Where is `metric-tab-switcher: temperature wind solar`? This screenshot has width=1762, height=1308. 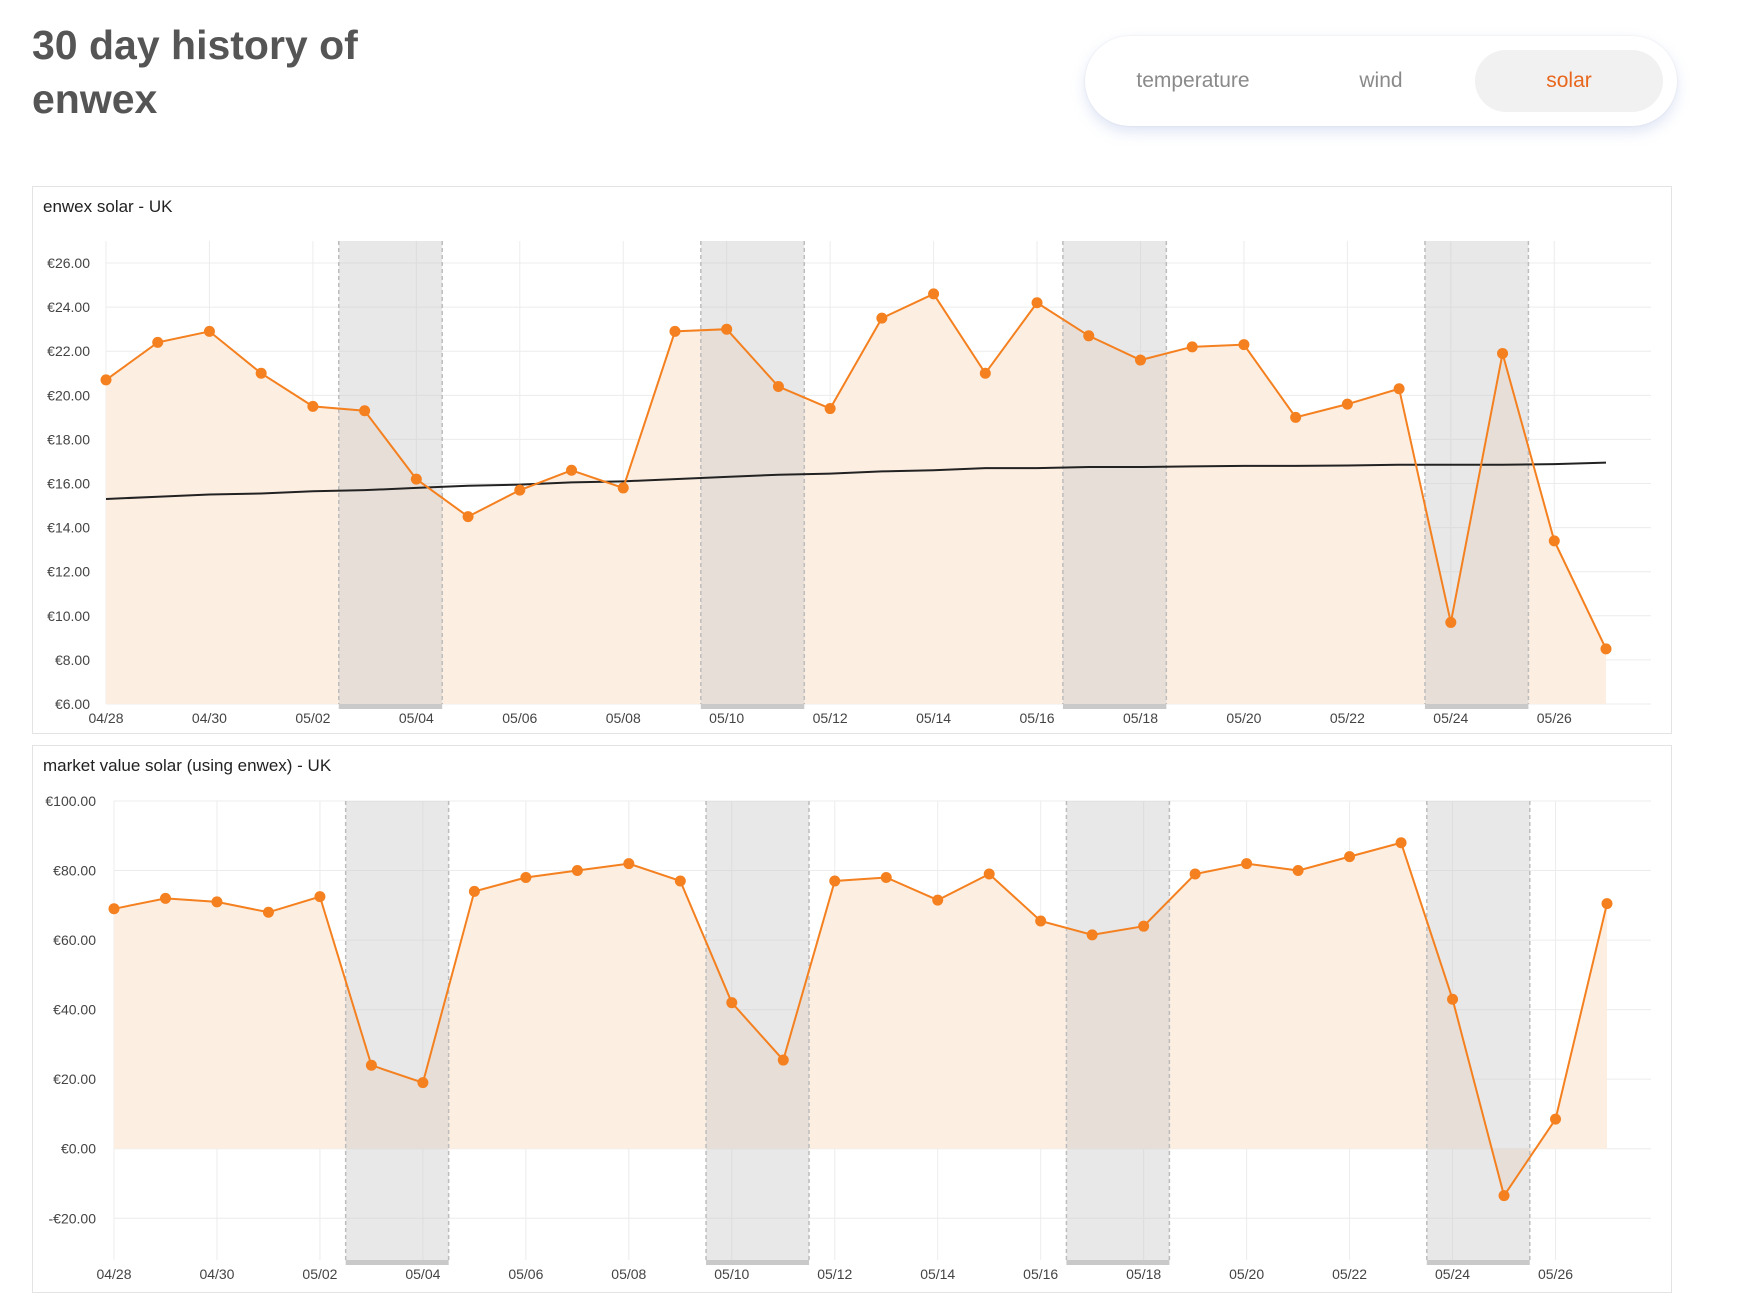 metric-tab-switcher: temperature wind solar is located at coordinates (1381, 81).